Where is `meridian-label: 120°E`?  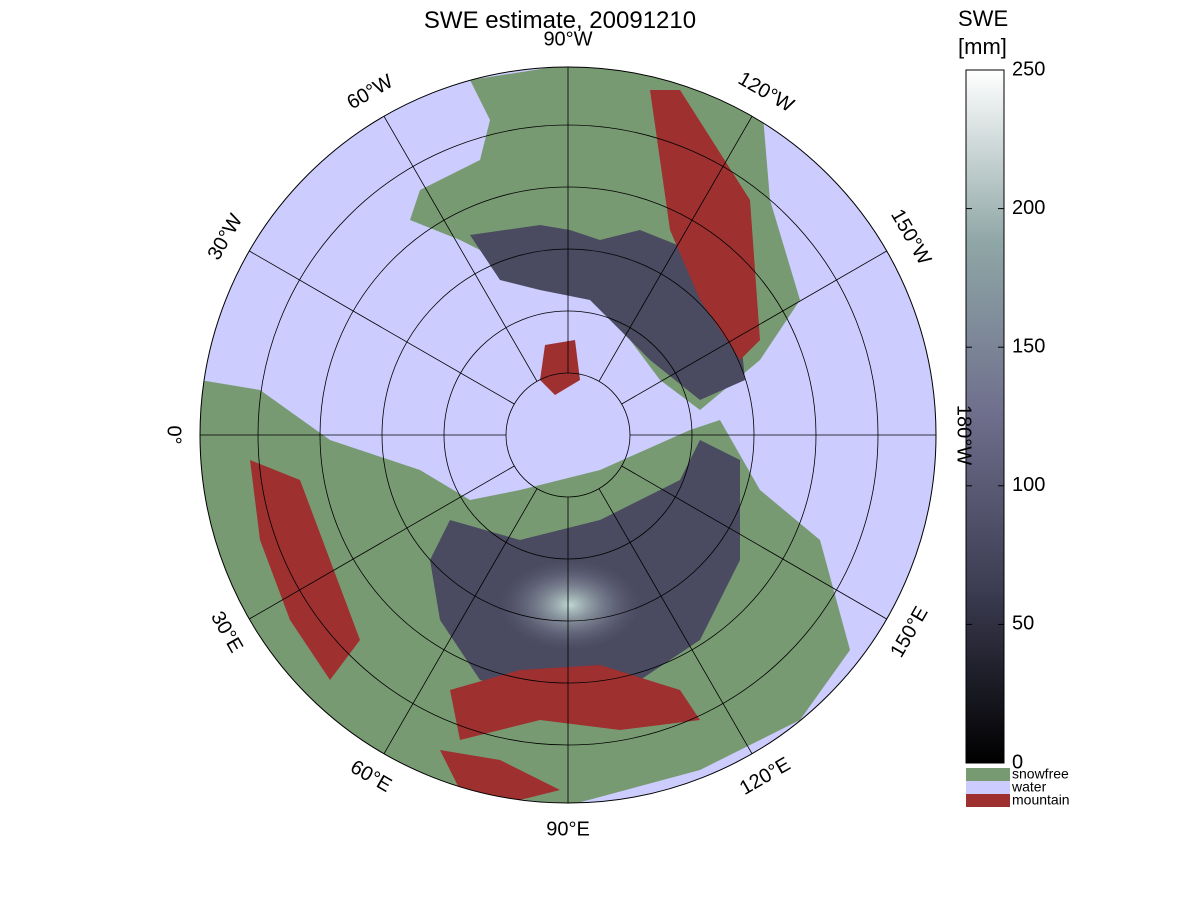 meridian-label: 120°E is located at coordinates (765, 776).